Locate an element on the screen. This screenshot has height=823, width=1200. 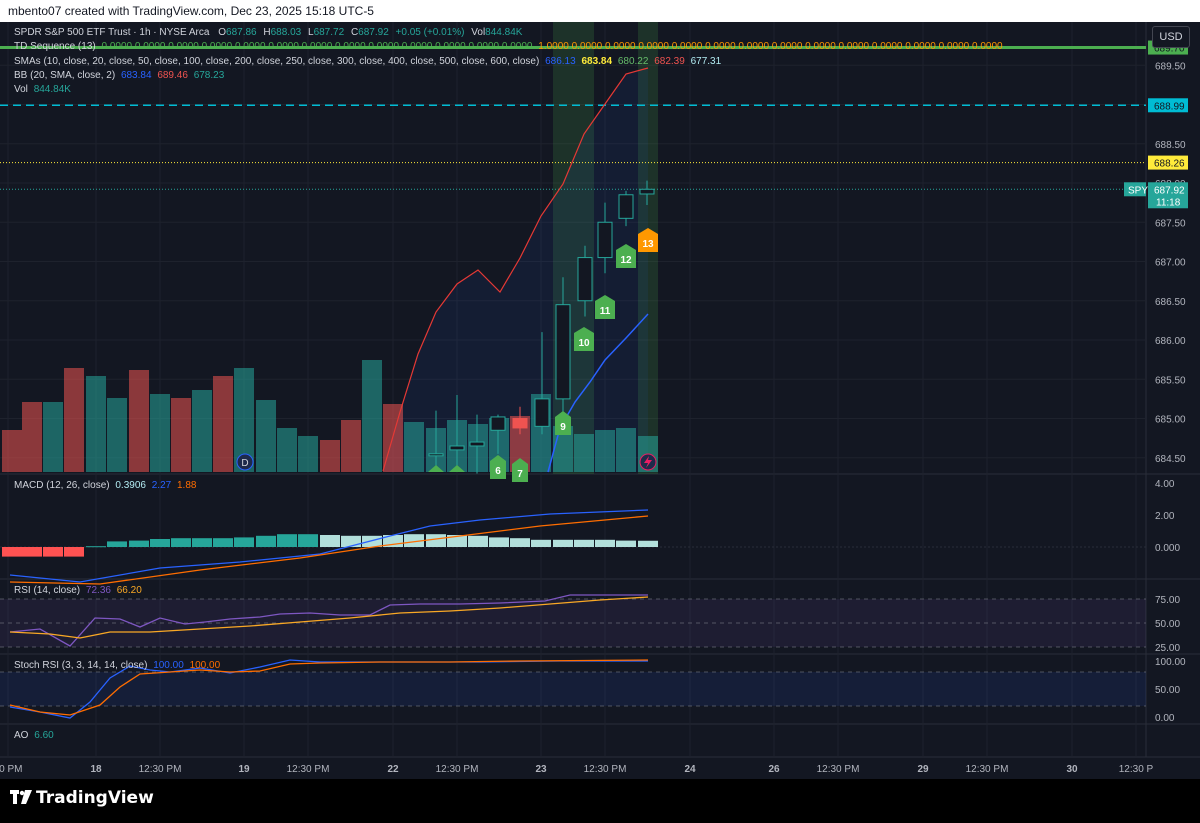
rsi-line is located at coordinates (328, 620).